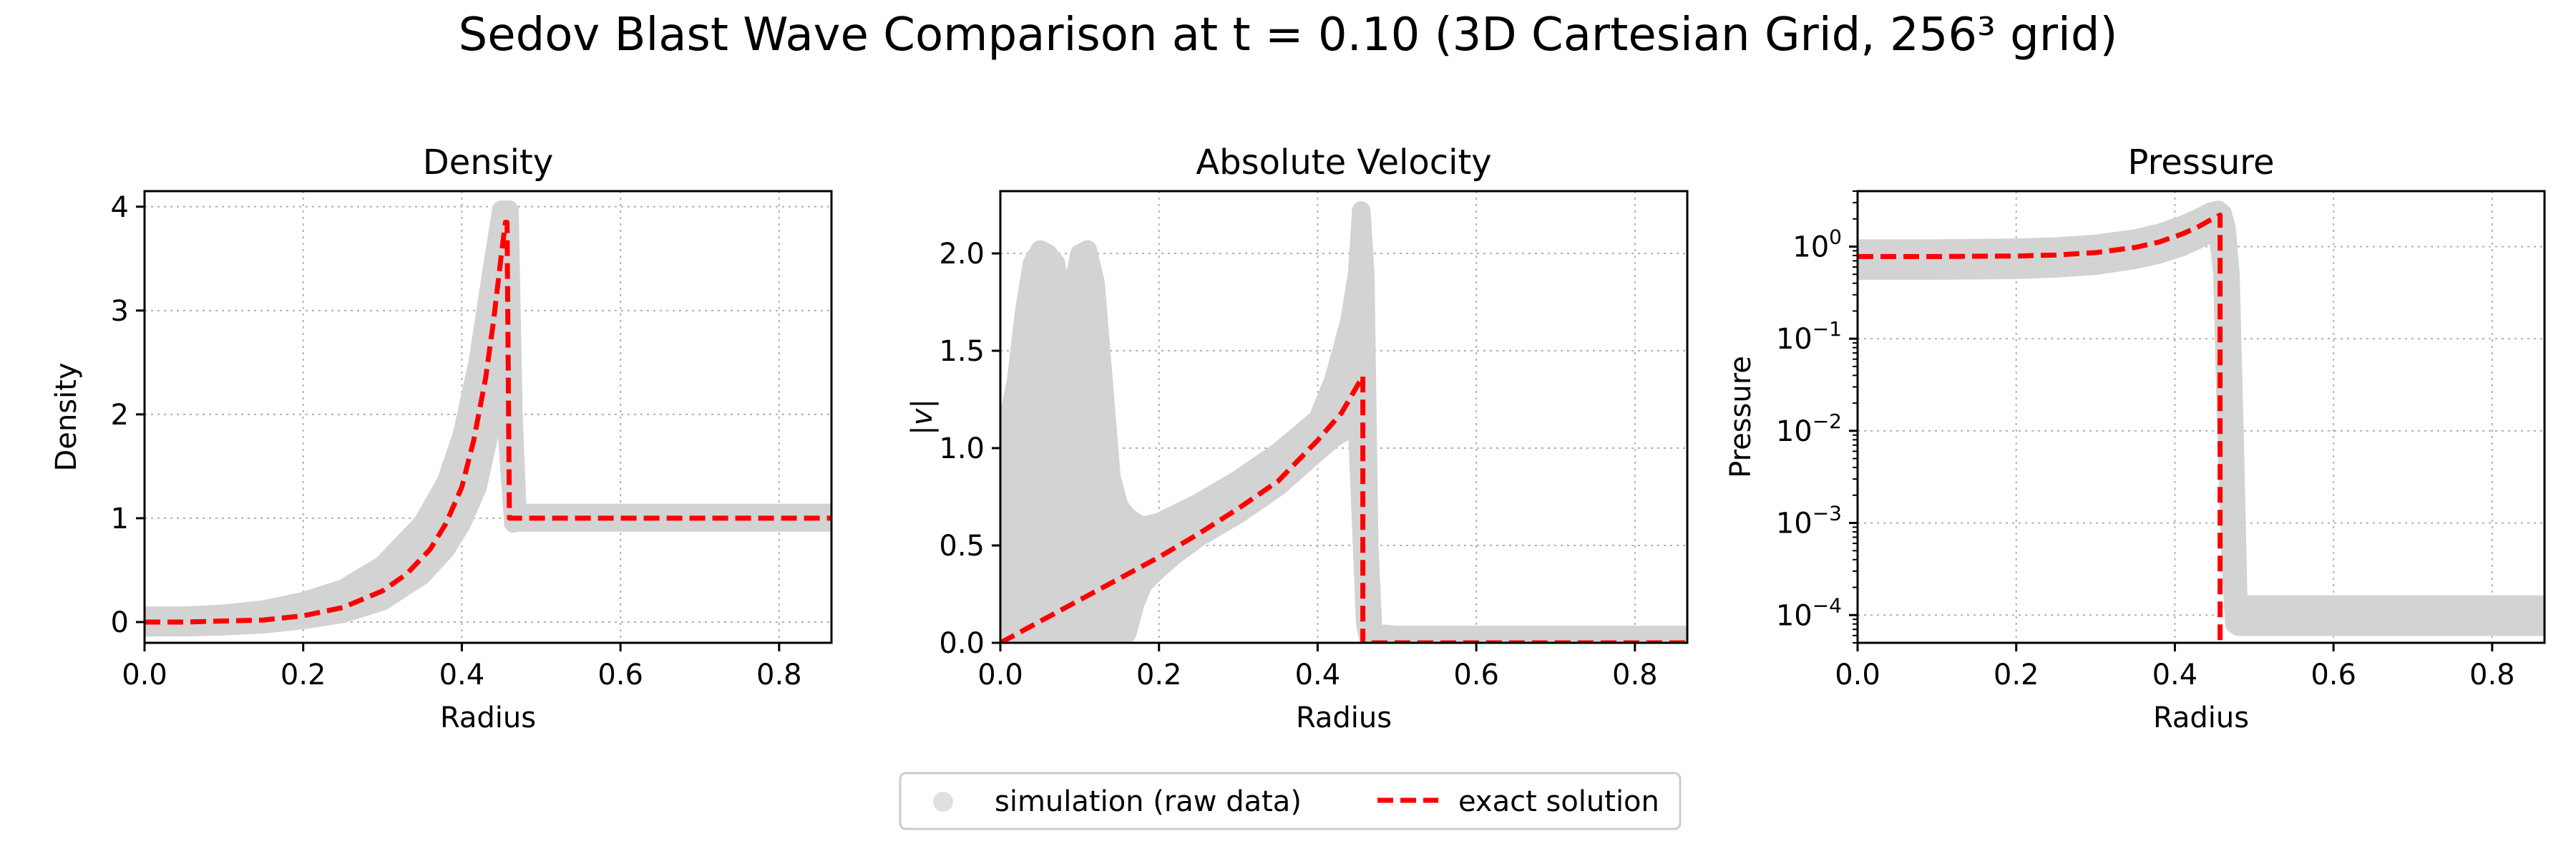  I want to click on legend: simulation (raw data) exact solution, so click(1290, 801).